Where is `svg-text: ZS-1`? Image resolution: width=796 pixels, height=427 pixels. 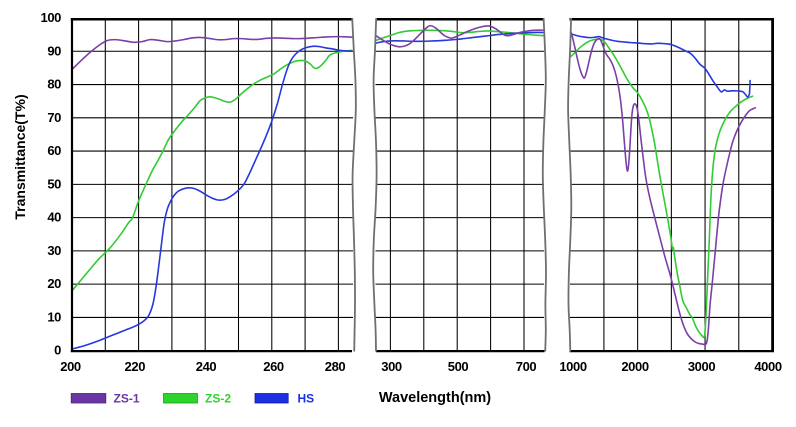
svg-text: ZS-1 is located at coordinates (127, 399).